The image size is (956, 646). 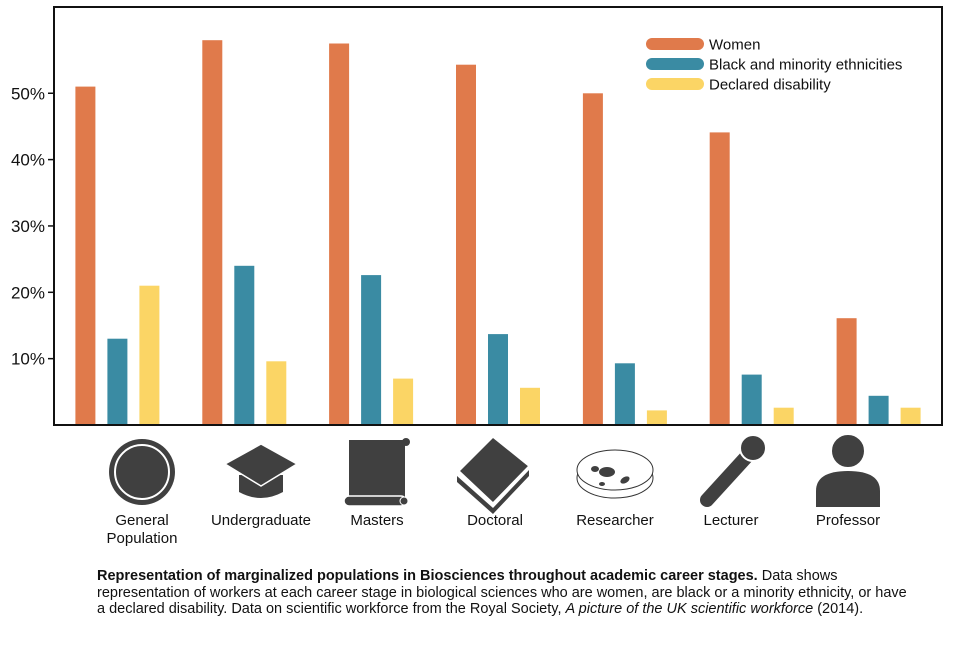 What do you see at coordinates (730, 520) in the screenshot?
I see `category-label-lecturer: Lecturer` at bounding box center [730, 520].